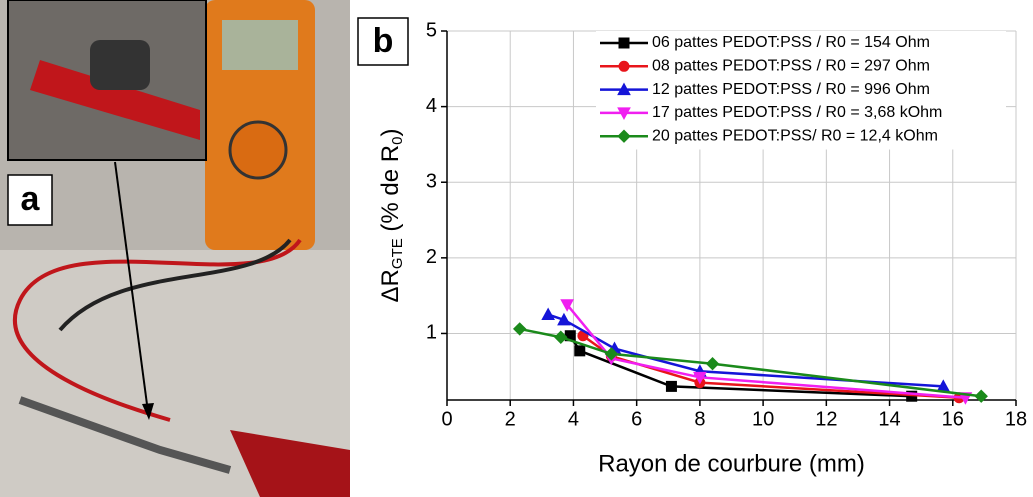 The width and height of the screenshot is (1033, 497). What do you see at coordinates (636, 419) in the screenshot?
I see `x-tick-label: 6` at bounding box center [636, 419].